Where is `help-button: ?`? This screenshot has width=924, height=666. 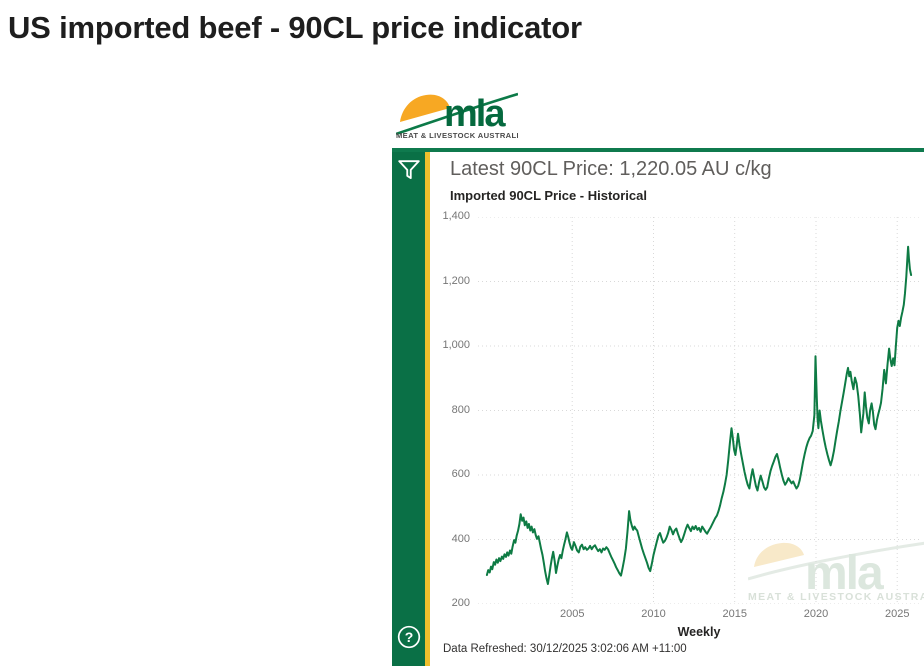
help-button: ? is located at coordinates (409, 637).